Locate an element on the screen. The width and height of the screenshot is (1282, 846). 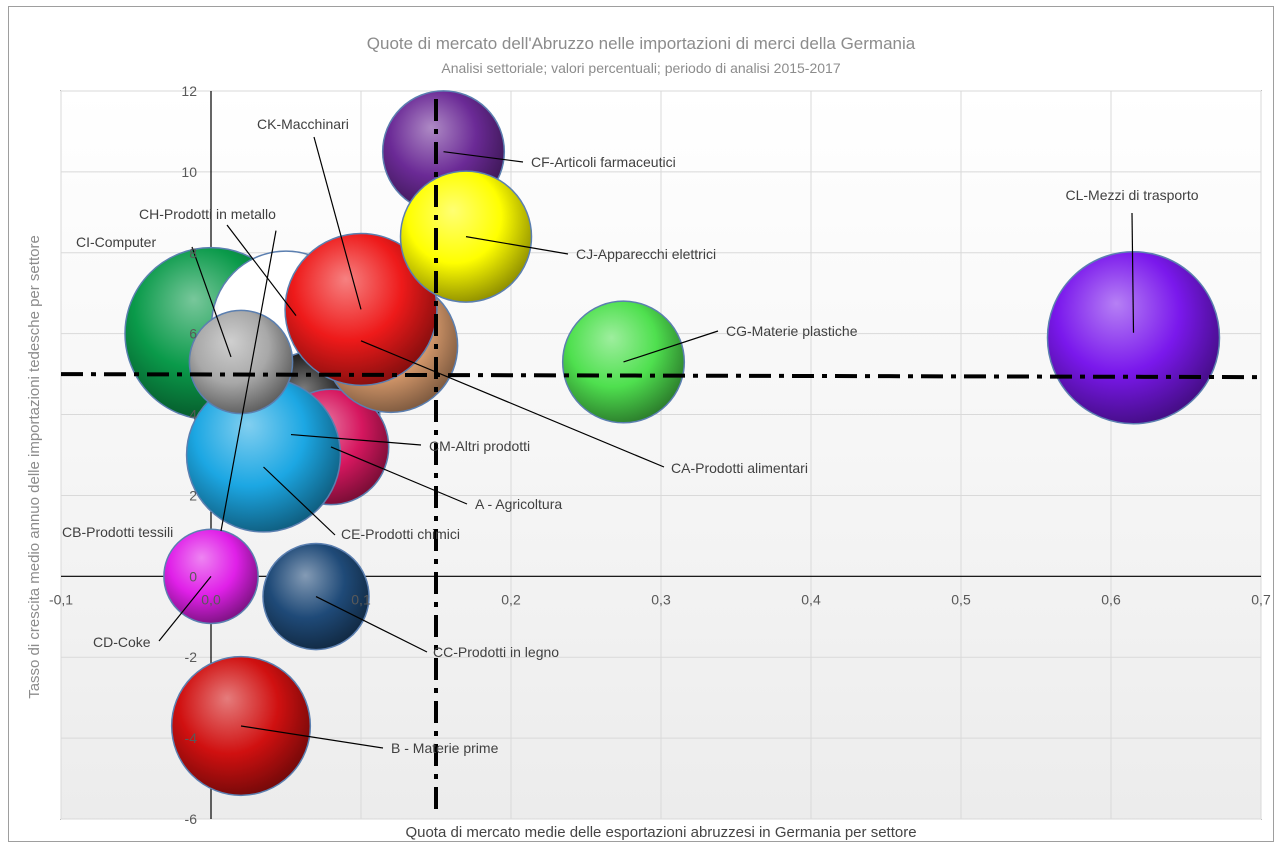
x-tick-label: -0,1 is located at coordinates (61, 599).